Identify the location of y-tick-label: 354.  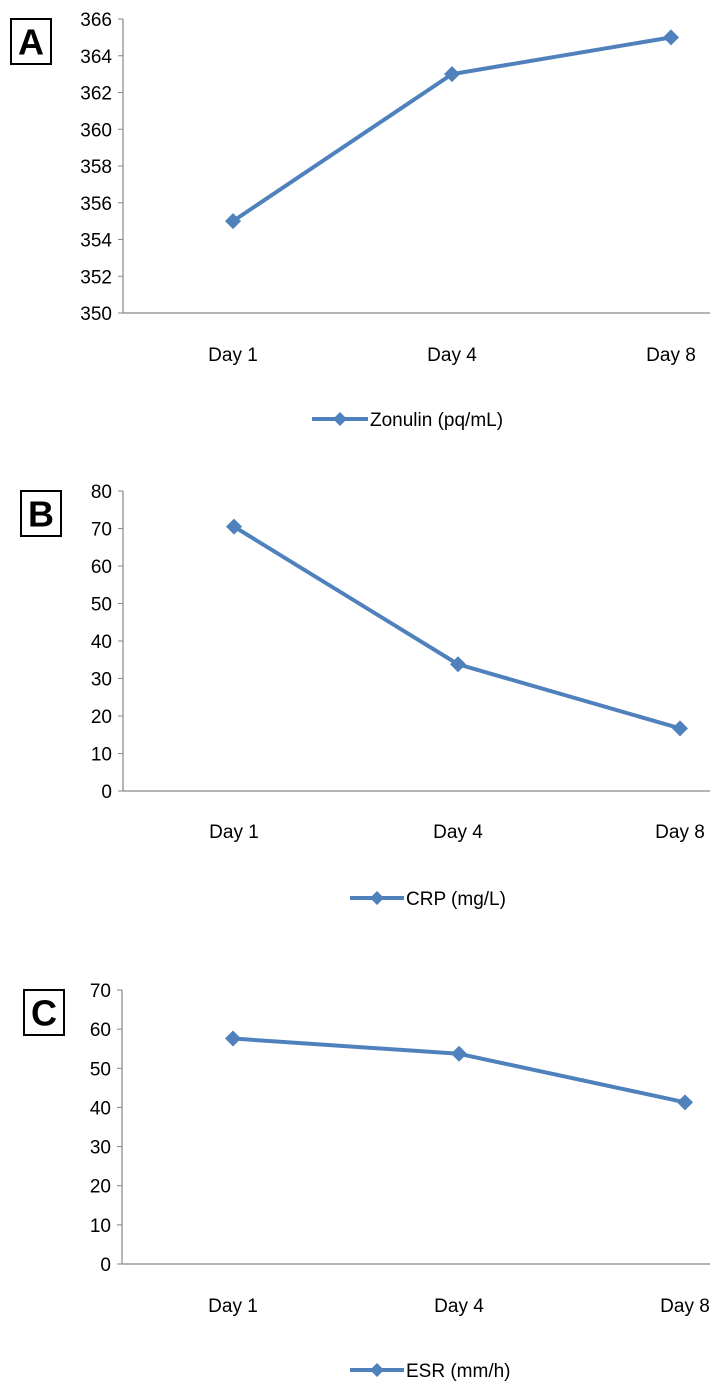
(96, 241).